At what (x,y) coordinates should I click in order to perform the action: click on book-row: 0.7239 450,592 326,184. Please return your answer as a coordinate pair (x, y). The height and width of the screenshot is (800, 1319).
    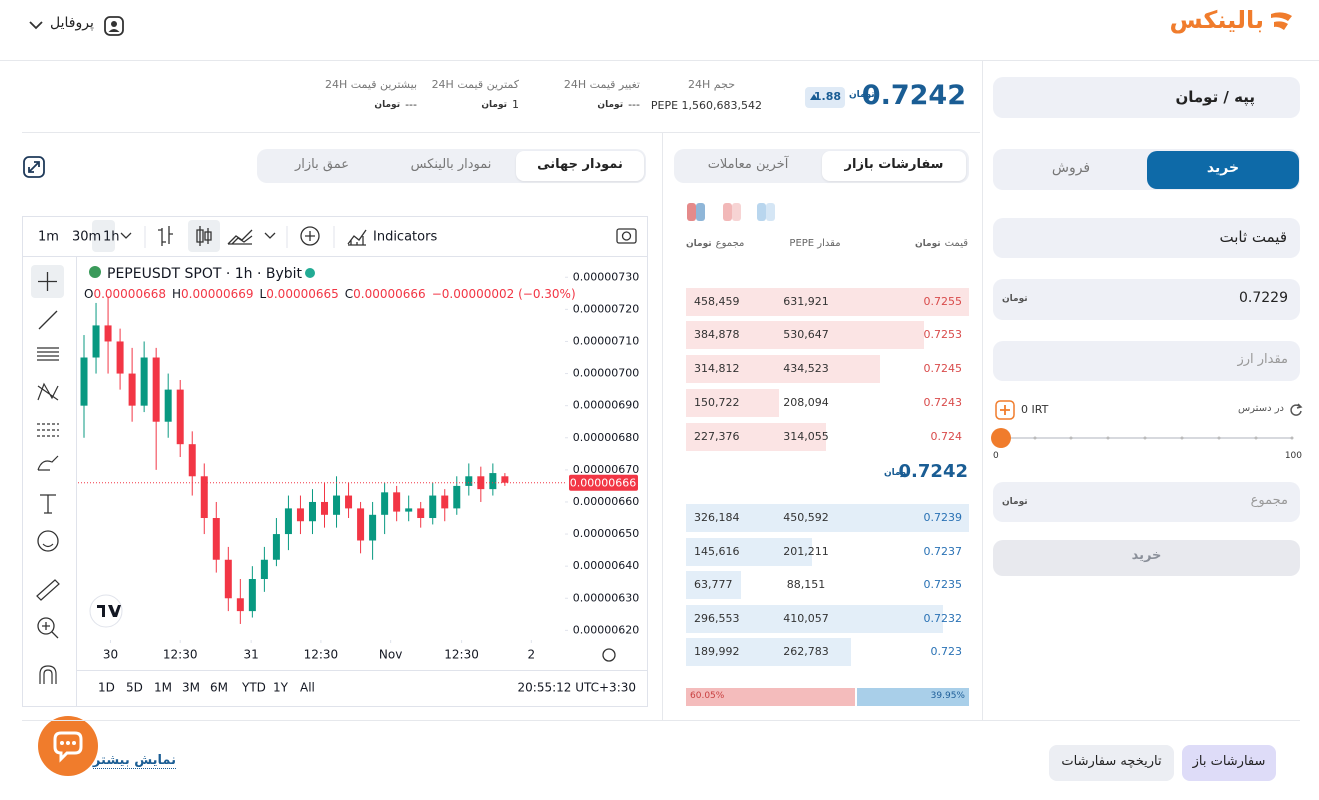
    Looking at the image, I should click on (827, 518).